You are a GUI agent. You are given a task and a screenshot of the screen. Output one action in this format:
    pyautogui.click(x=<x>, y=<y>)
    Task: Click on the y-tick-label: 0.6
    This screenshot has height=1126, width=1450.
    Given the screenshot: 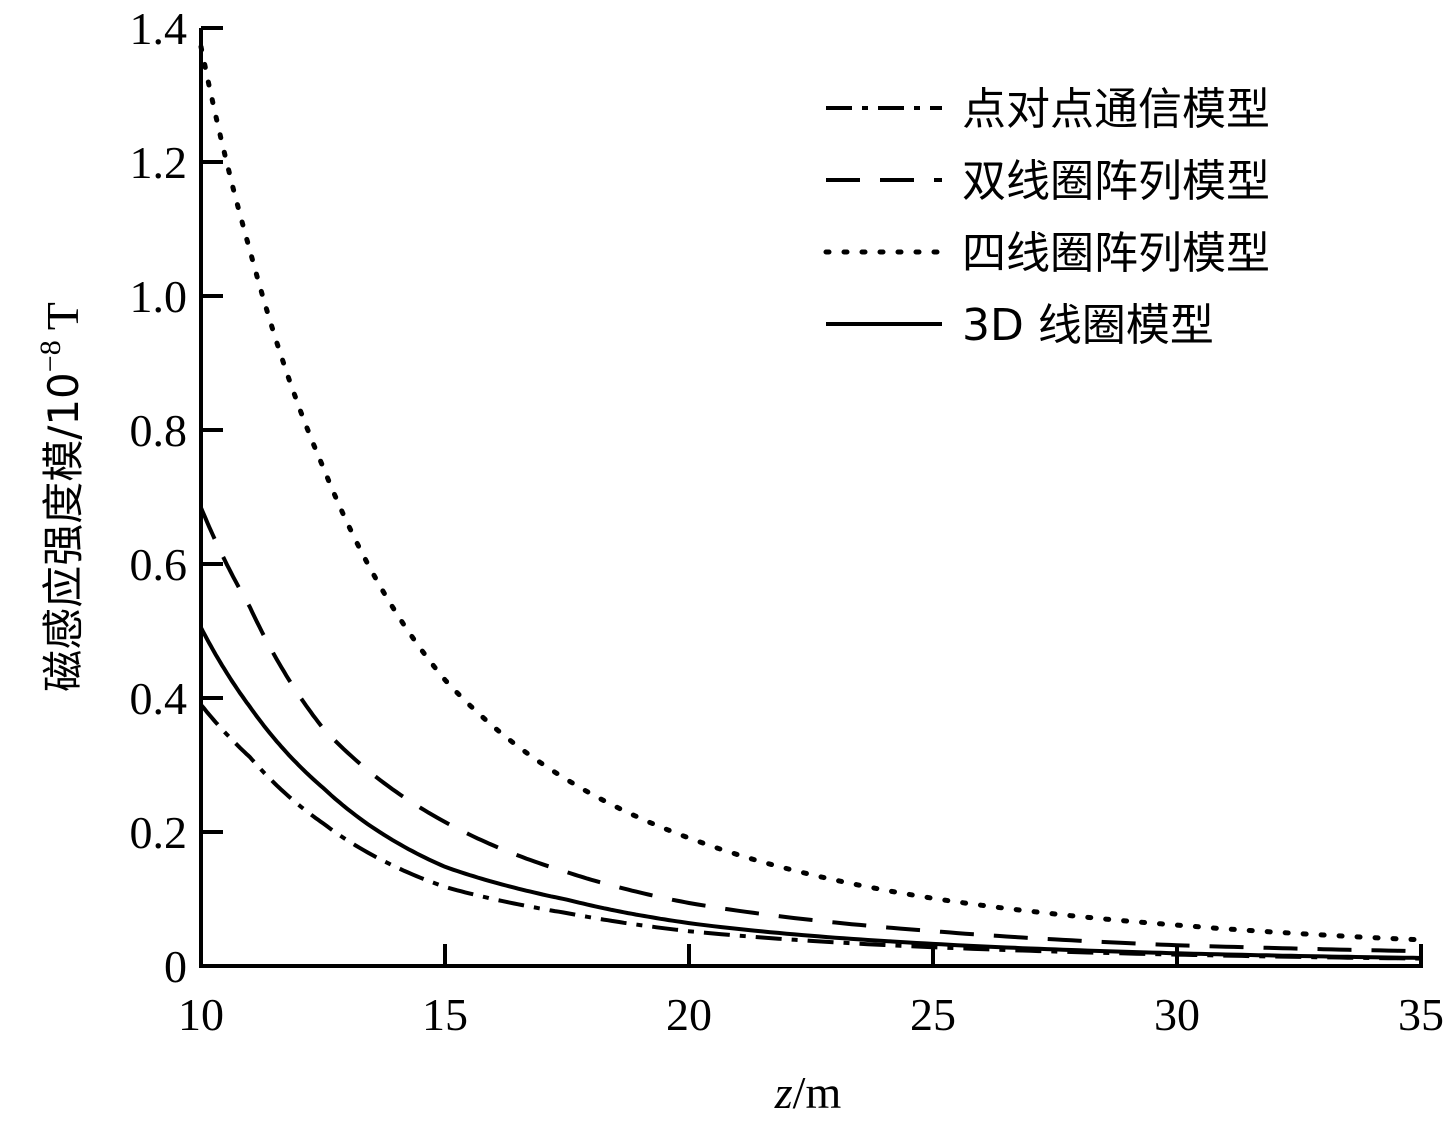 What is the action you would take?
    pyautogui.click(x=159, y=564)
    